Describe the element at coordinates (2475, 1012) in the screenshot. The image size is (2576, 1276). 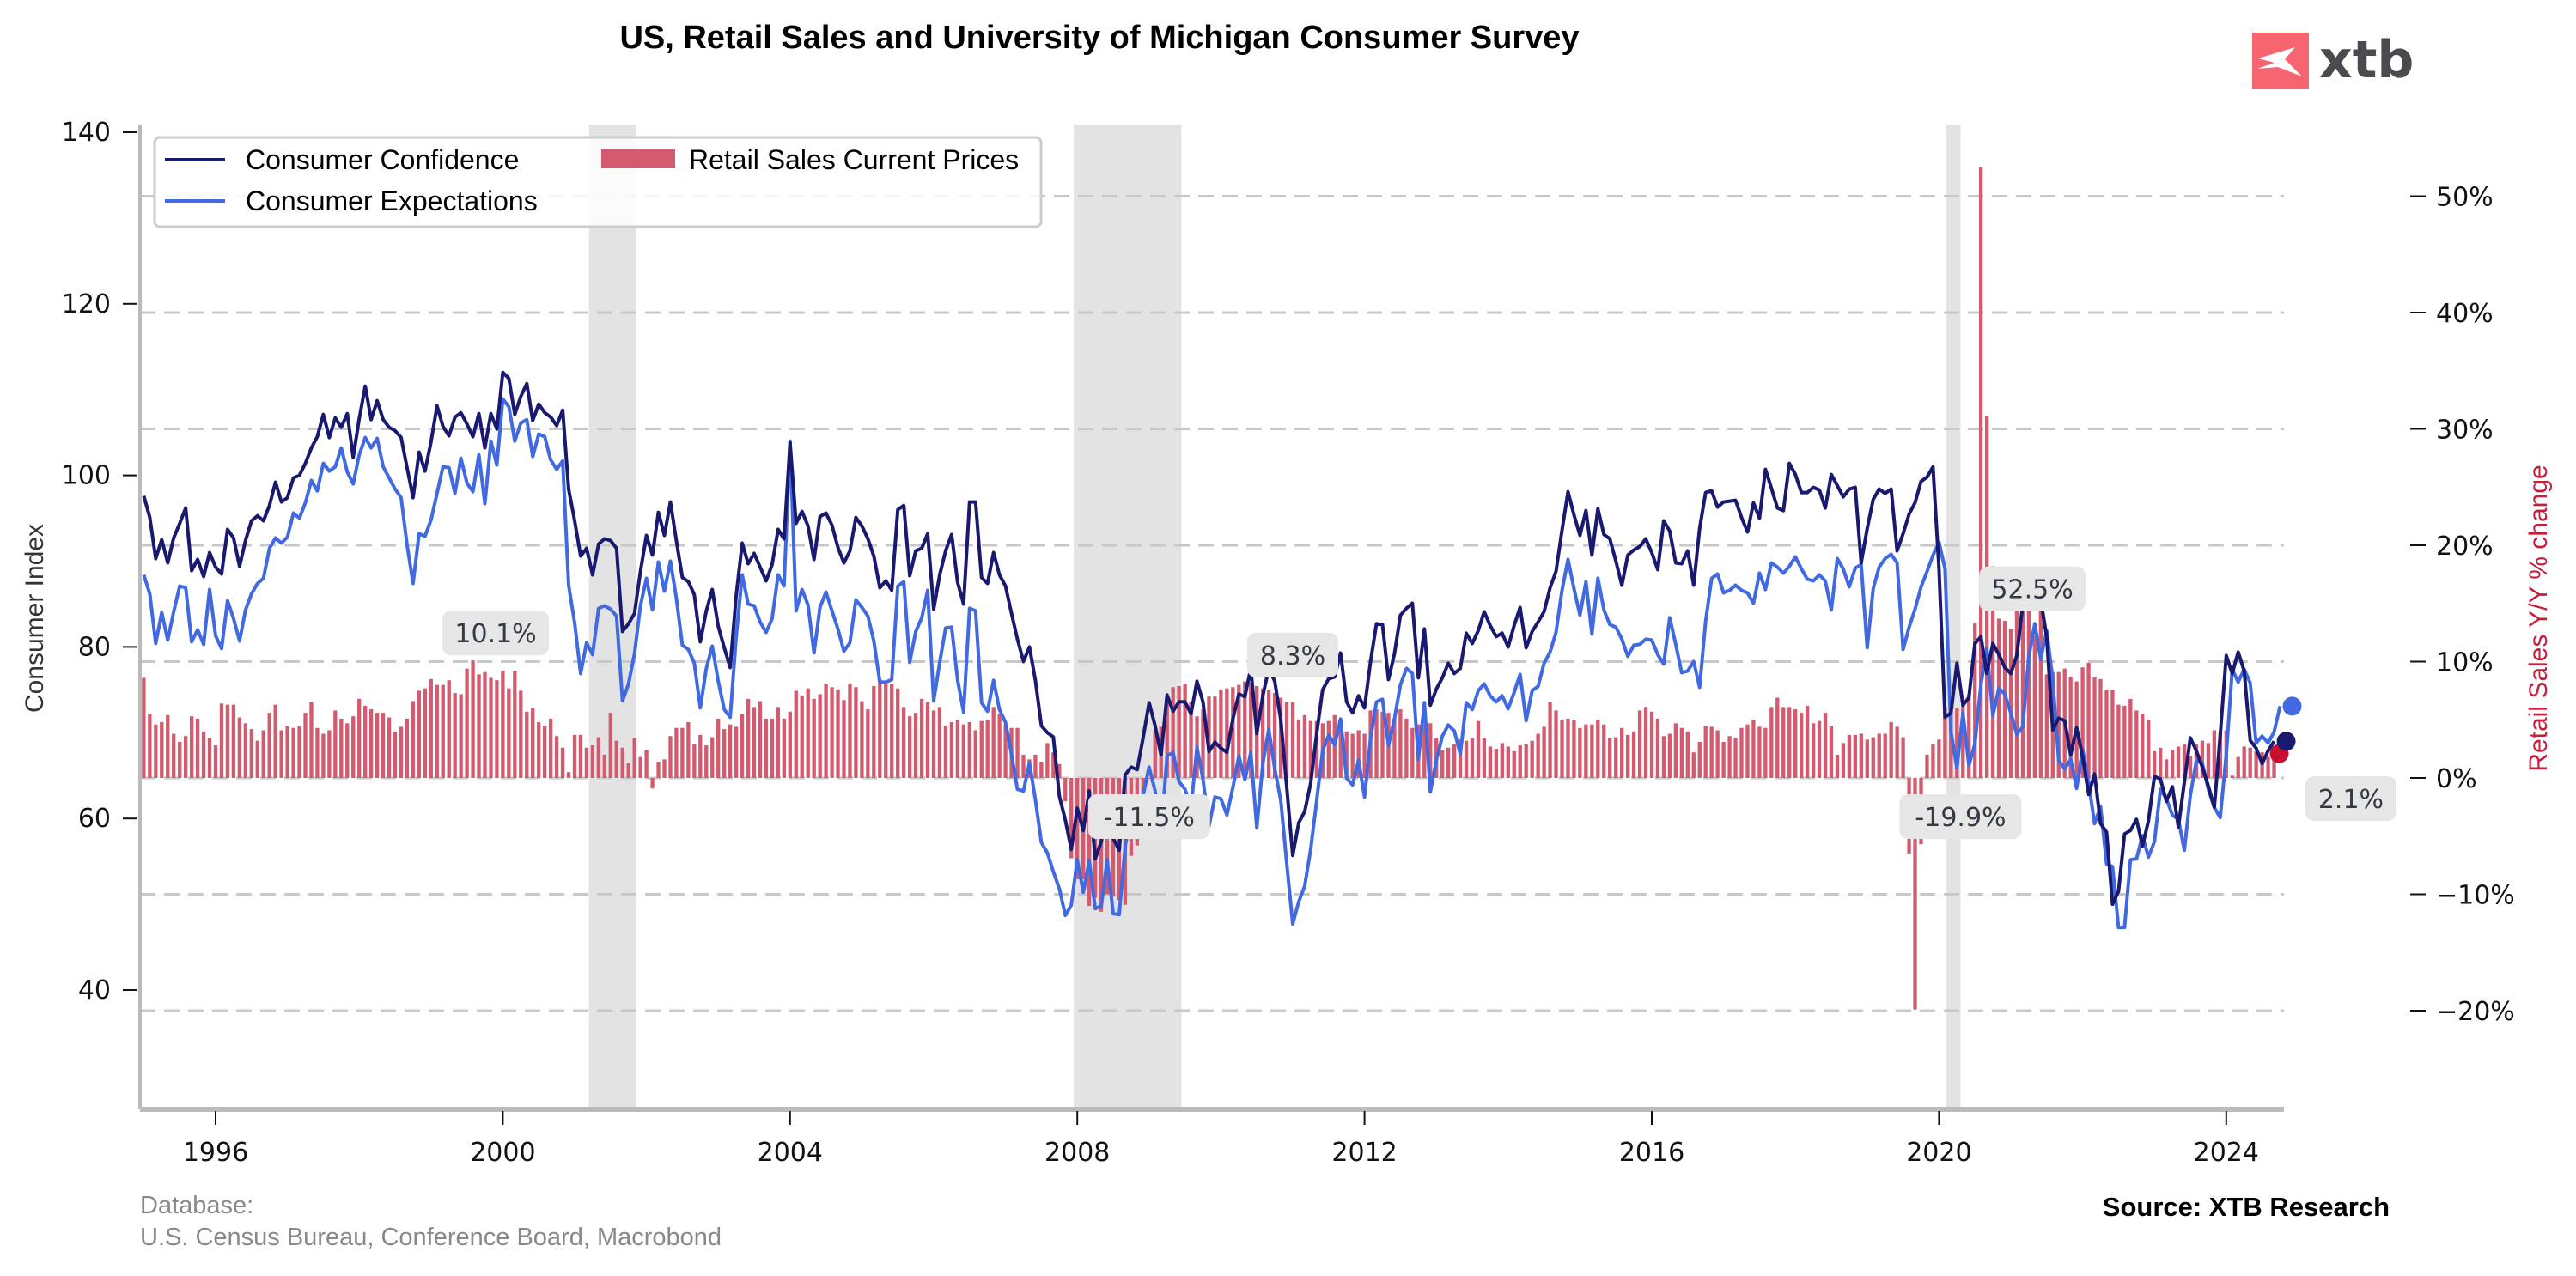
I see `y2-tick-label: −20%` at that location.